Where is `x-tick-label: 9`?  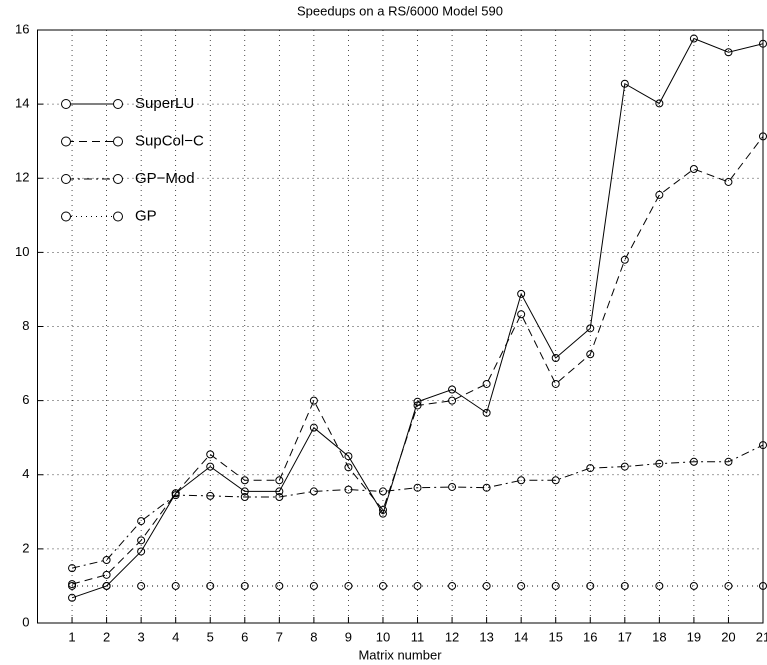
x-tick-label: 9 is located at coordinates (348, 636).